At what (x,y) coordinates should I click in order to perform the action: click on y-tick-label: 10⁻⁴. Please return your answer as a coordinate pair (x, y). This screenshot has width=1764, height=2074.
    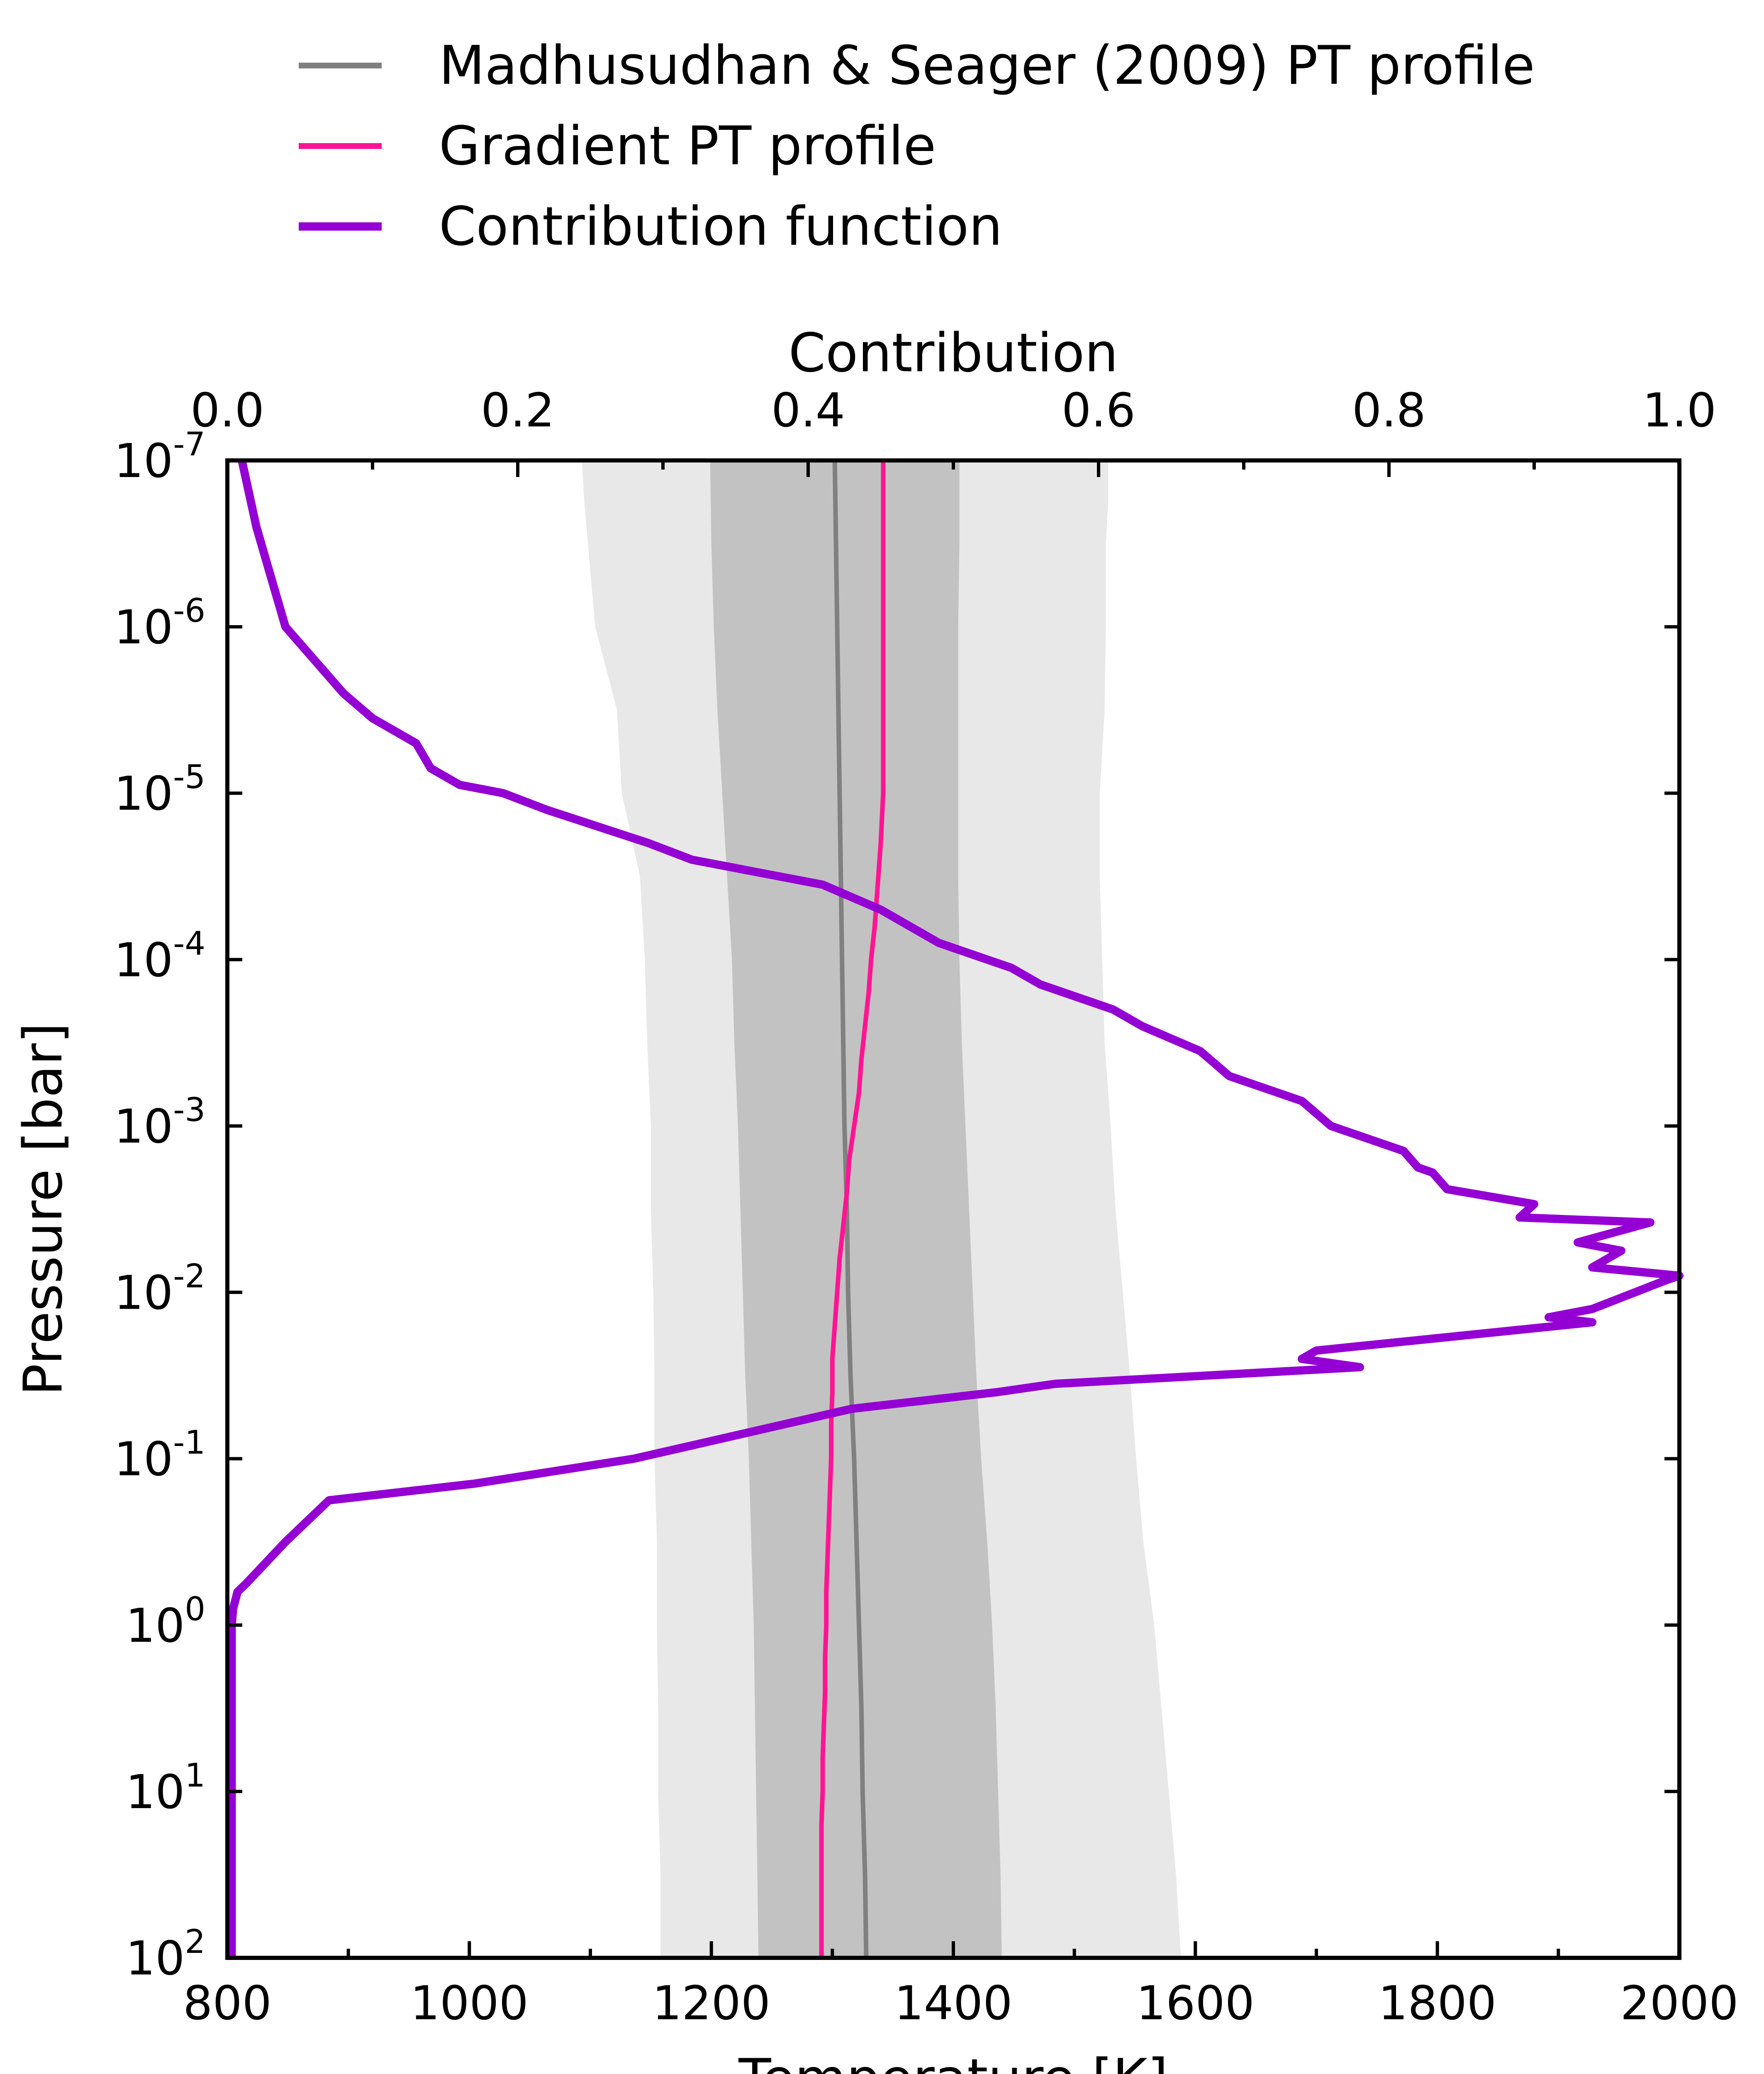
    Looking at the image, I should click on (159, 956).